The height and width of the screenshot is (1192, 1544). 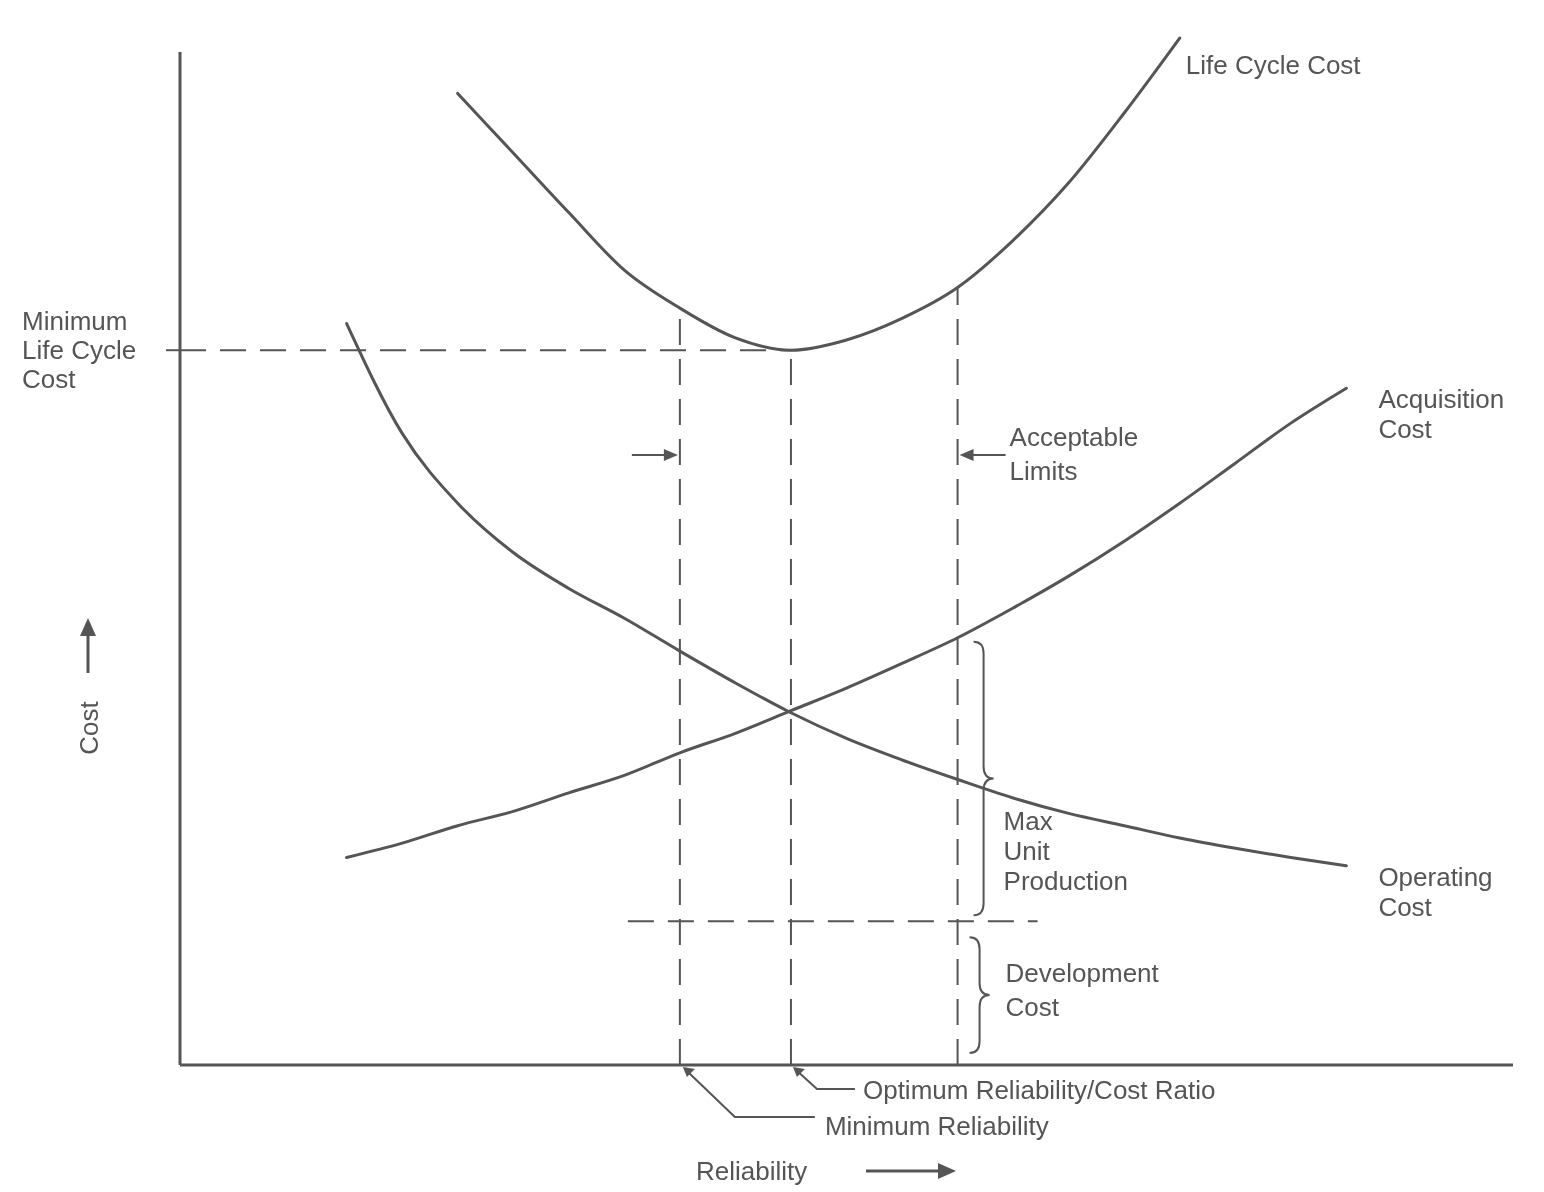 What do you see at coordinates (752, 1171) in the screenshot?
I see `x-axis-title: Reliability` at bounding box center [752, 1171].